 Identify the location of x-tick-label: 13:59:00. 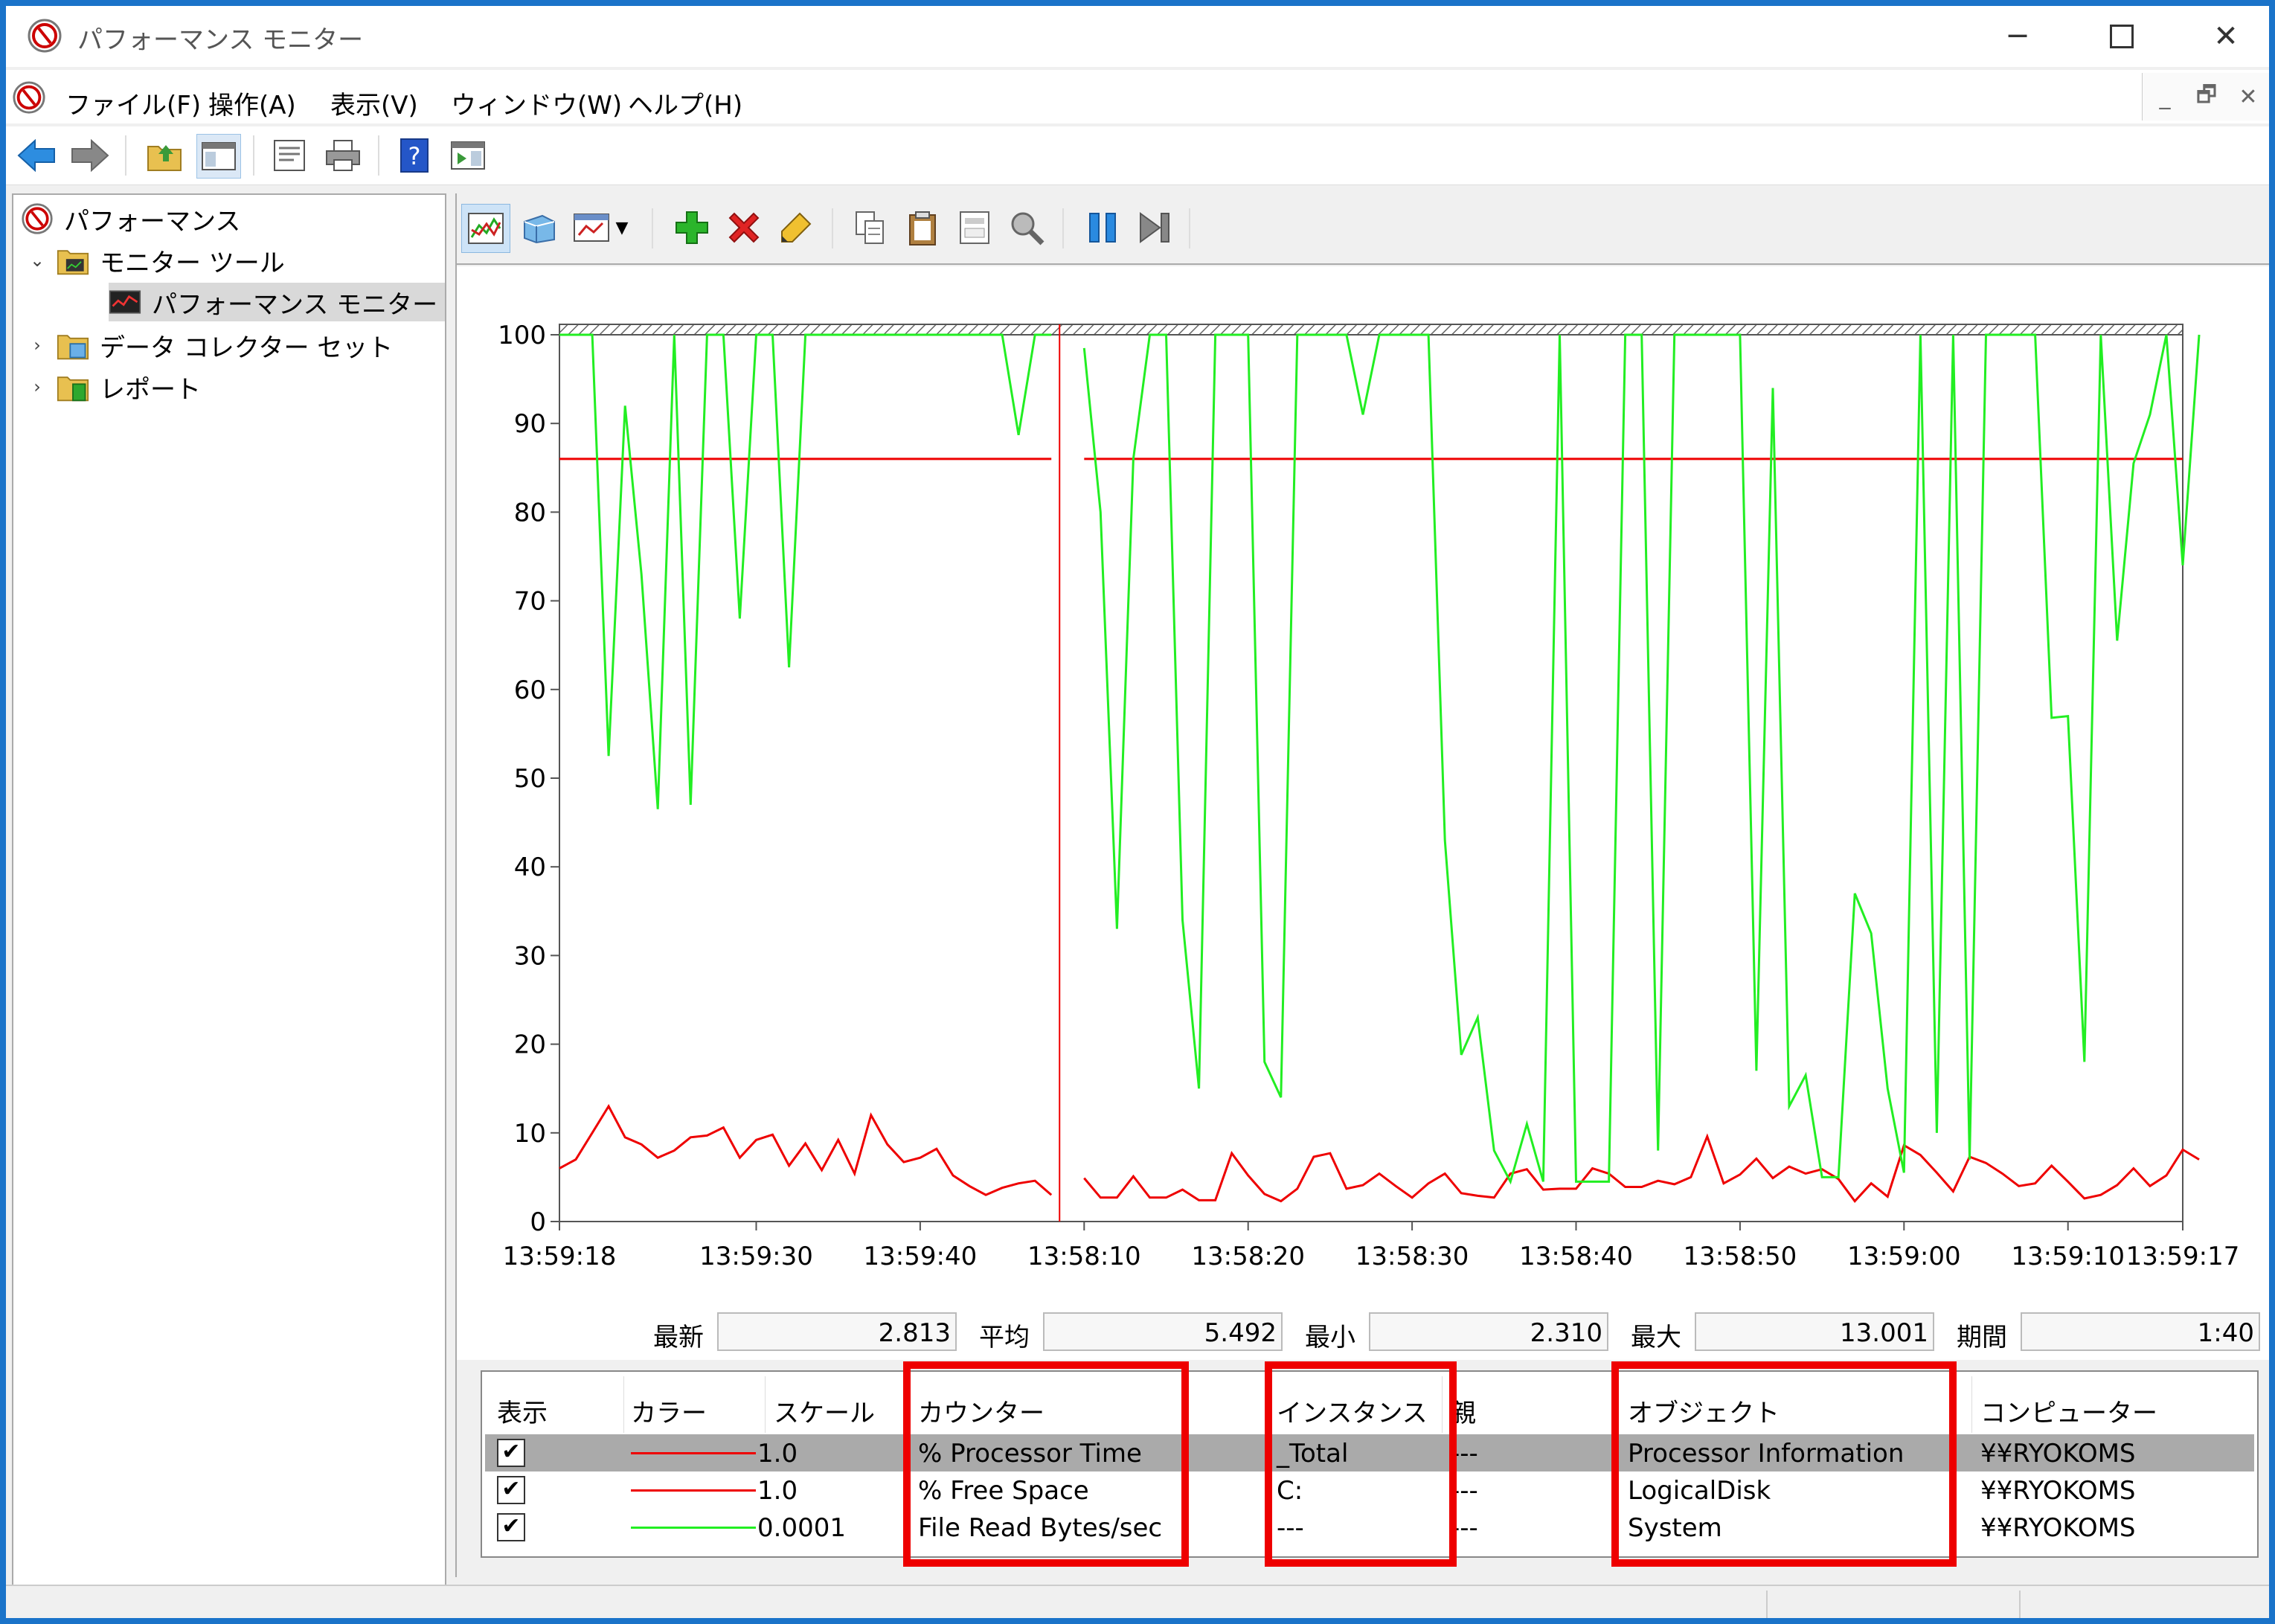
(1904, 1256).